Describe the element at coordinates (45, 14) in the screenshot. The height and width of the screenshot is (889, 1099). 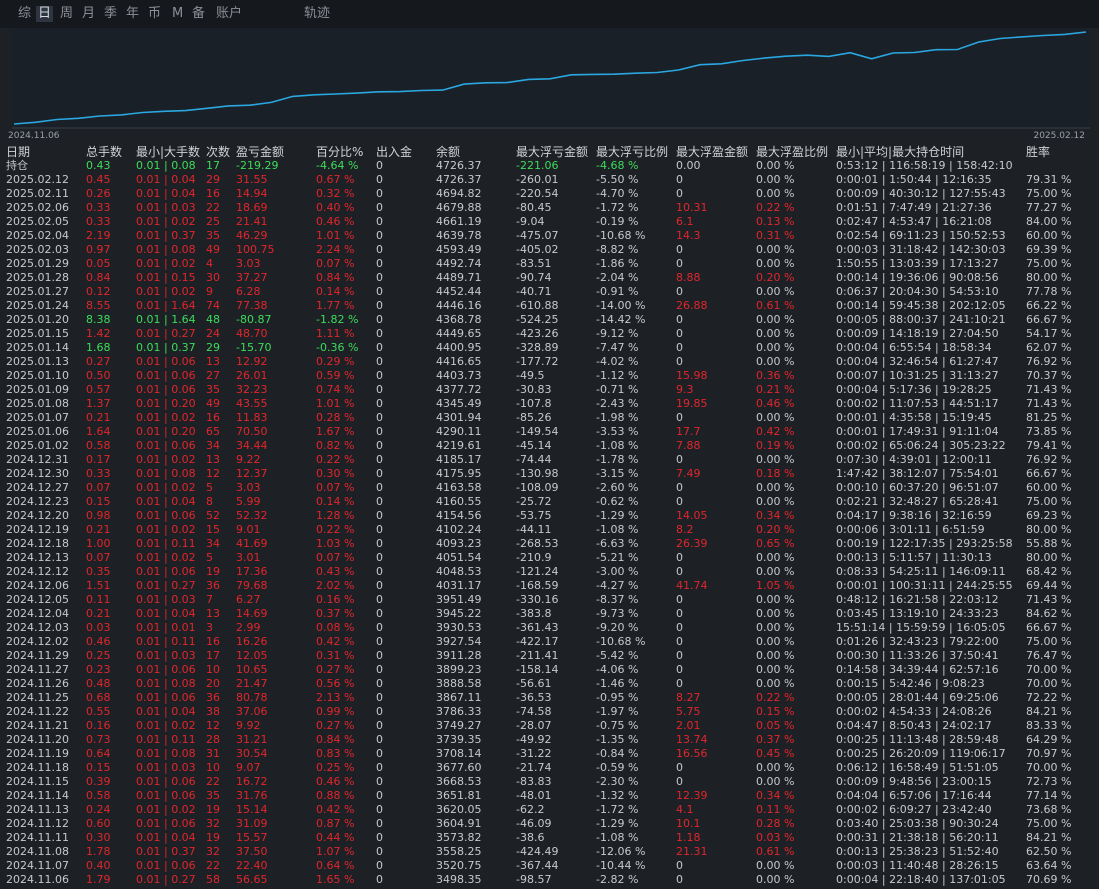
I see `tab: 日` at that location.